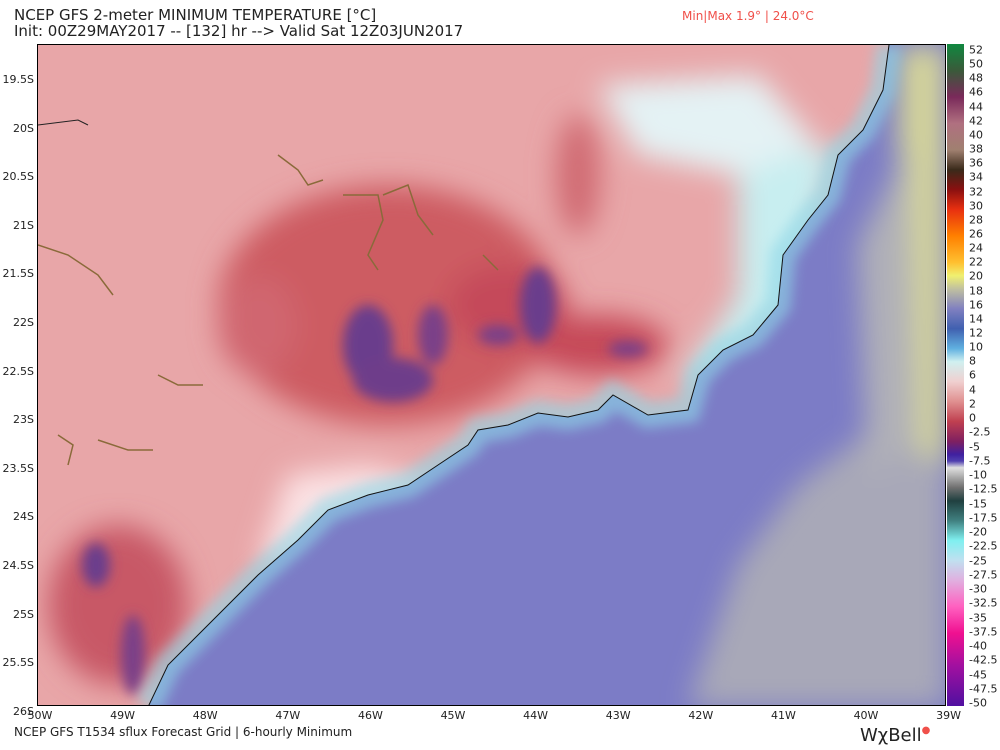 This screenshot has height=750, width=1000. I want to click on latitude-label: 26S, so click(23, 711).